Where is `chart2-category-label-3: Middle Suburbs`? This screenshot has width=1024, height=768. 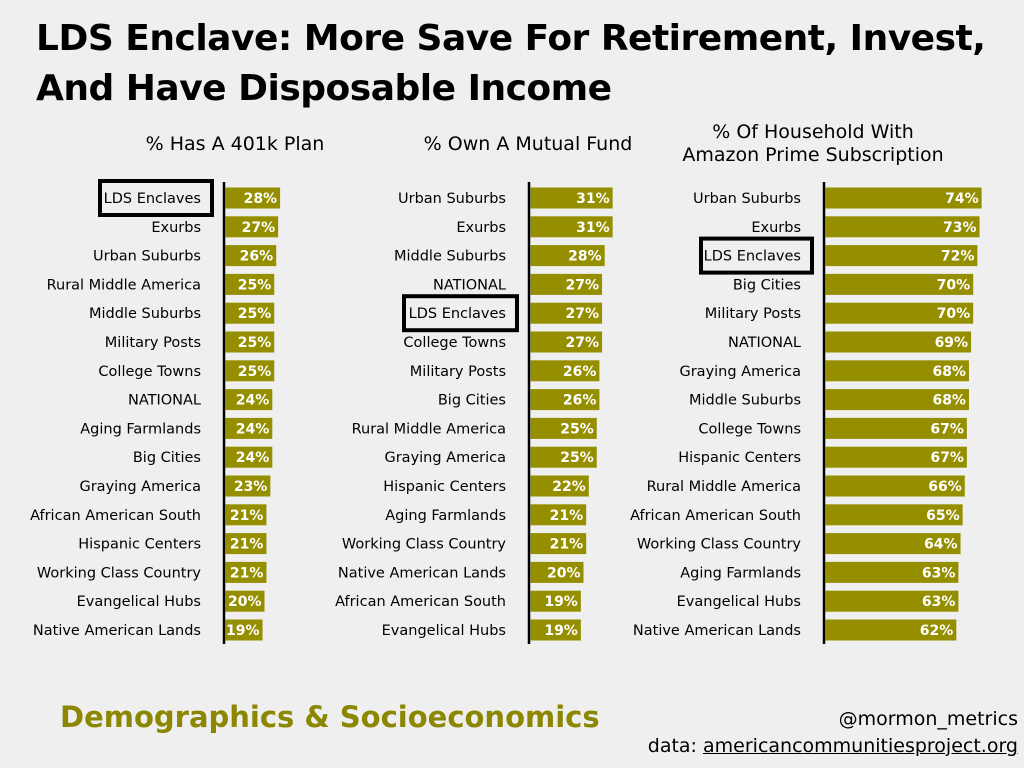
chart2-category-label-3: Middle Suburbs is located at coordinates (450, 257).